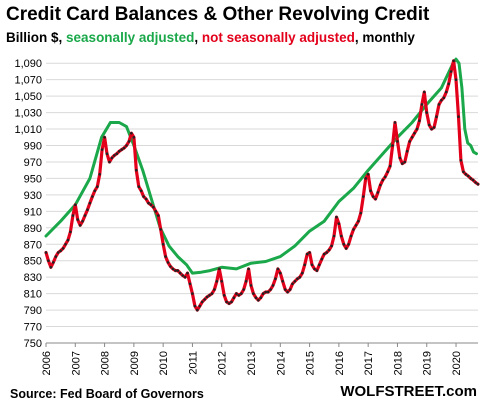 This screenshot has width=485, height=409. What do you see at coordinates (106, 363) in the screenshot?
I see `x-tick-label: 2008` at bounding box center [106, 363].